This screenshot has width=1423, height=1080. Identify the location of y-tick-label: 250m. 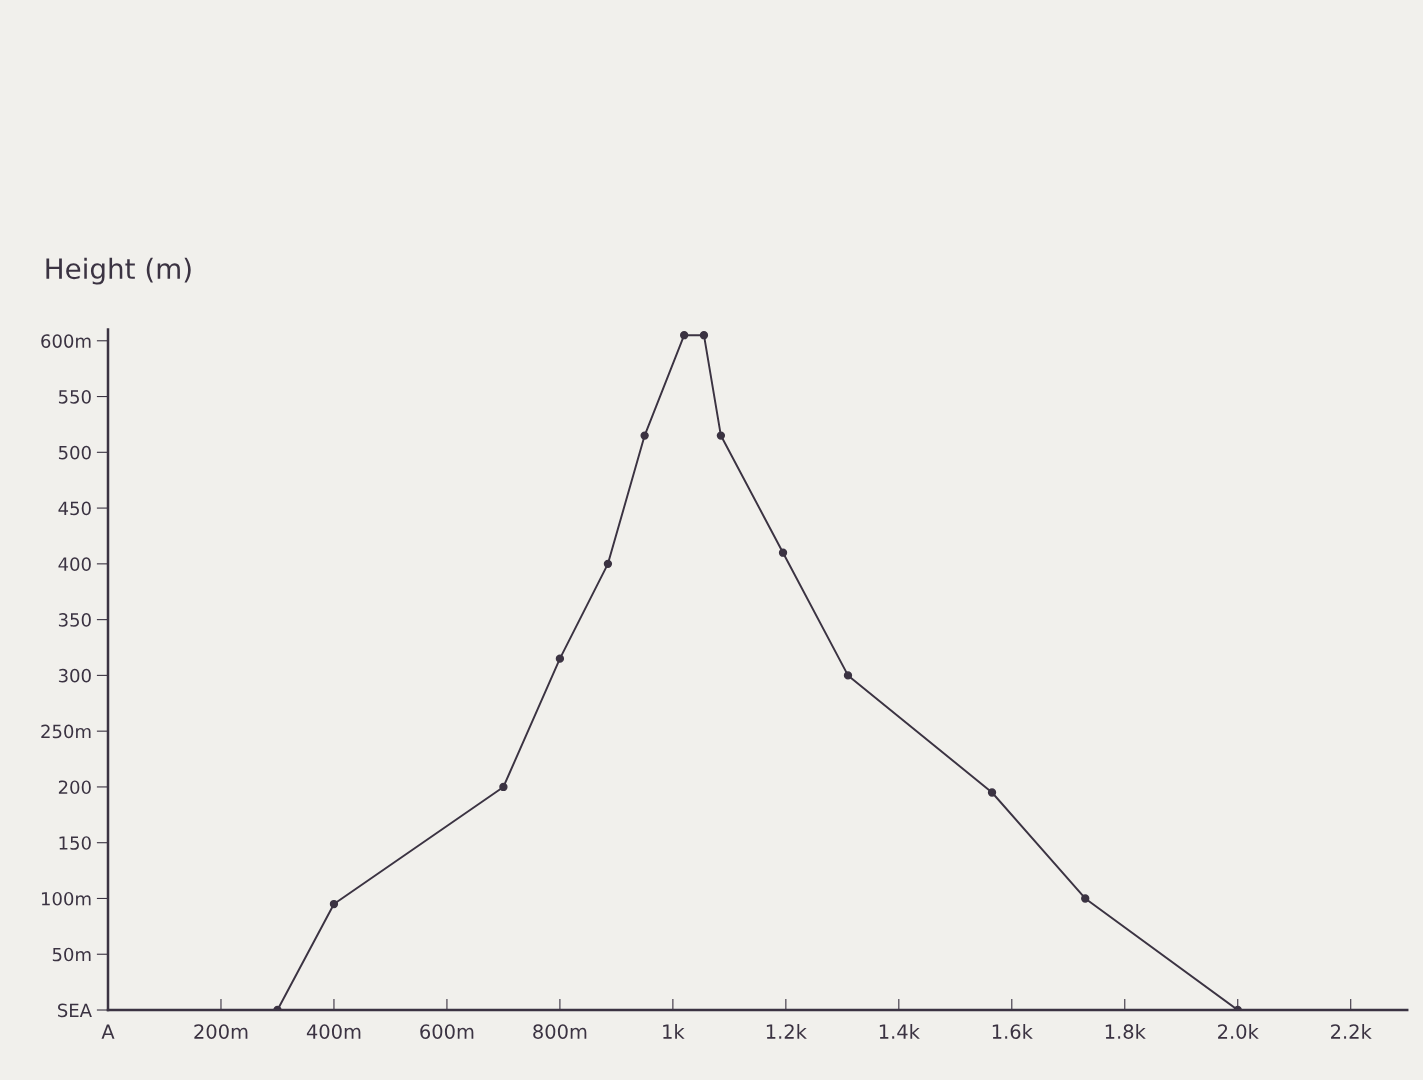
(66, 731).